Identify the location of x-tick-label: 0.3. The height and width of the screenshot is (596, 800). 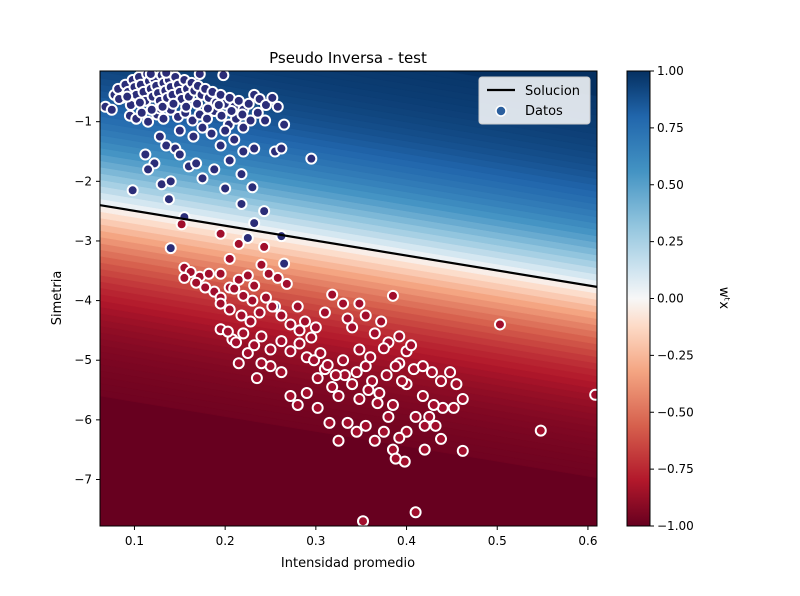
(315, 541).